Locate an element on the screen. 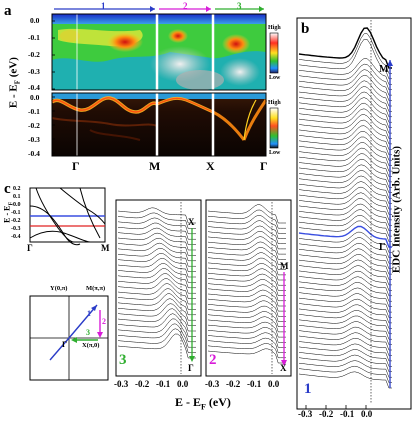 The width and height of the screenshot is (415, 422). panel-c-letter: c is located at coordinates (7, 189).